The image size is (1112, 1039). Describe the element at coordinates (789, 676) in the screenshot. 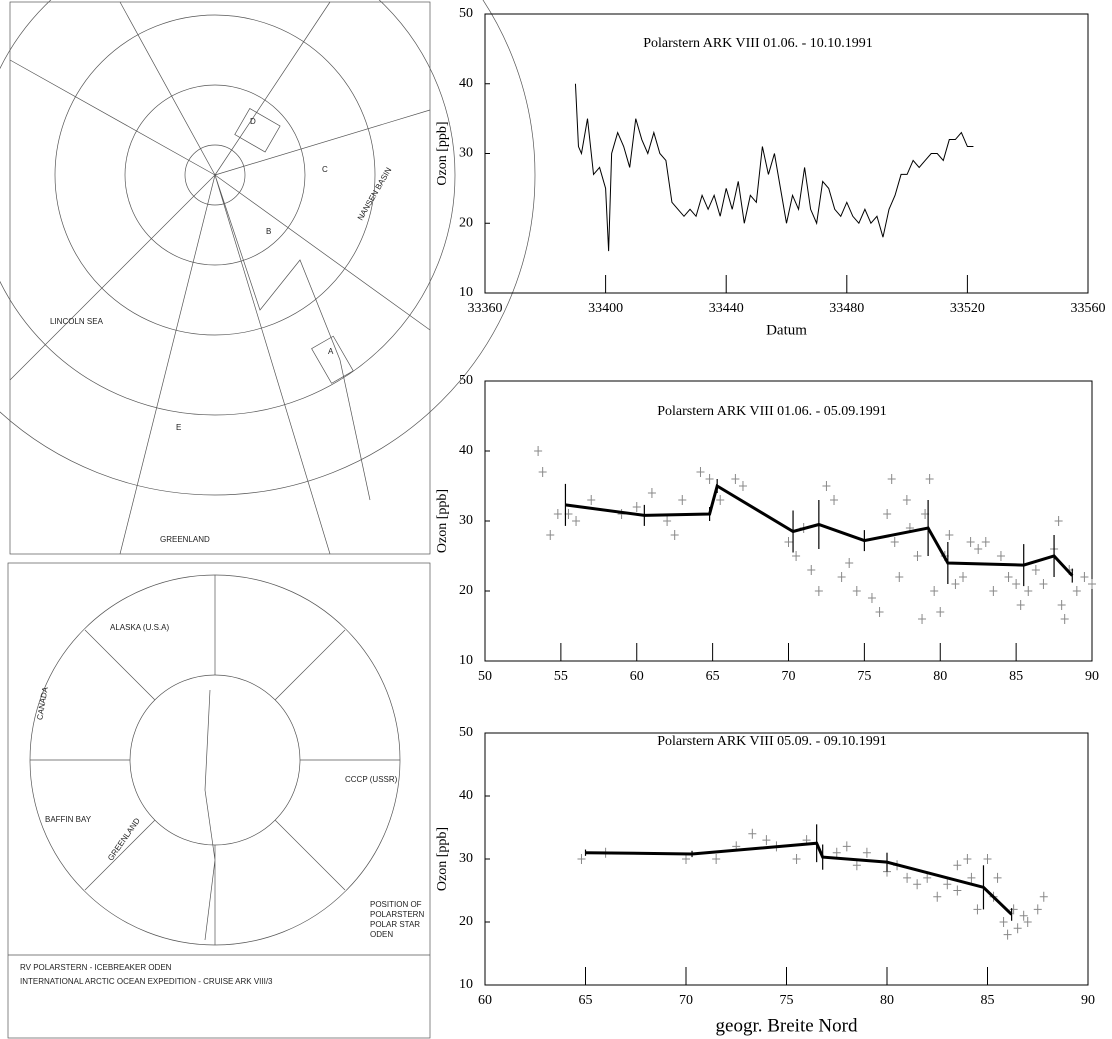

I see `x-tick-label: 70` at that location.